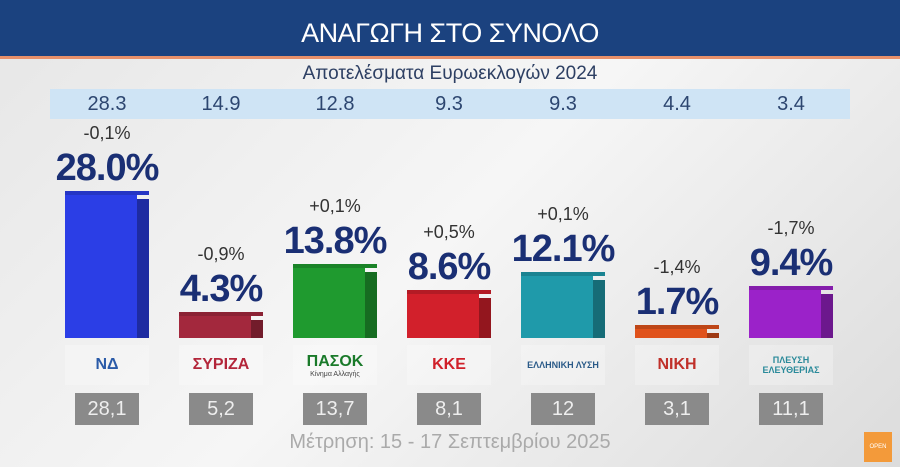  Describe the element at coordinates (791, 409) in the screenshot. I see `previous-poll-value: 11,1` at that location.